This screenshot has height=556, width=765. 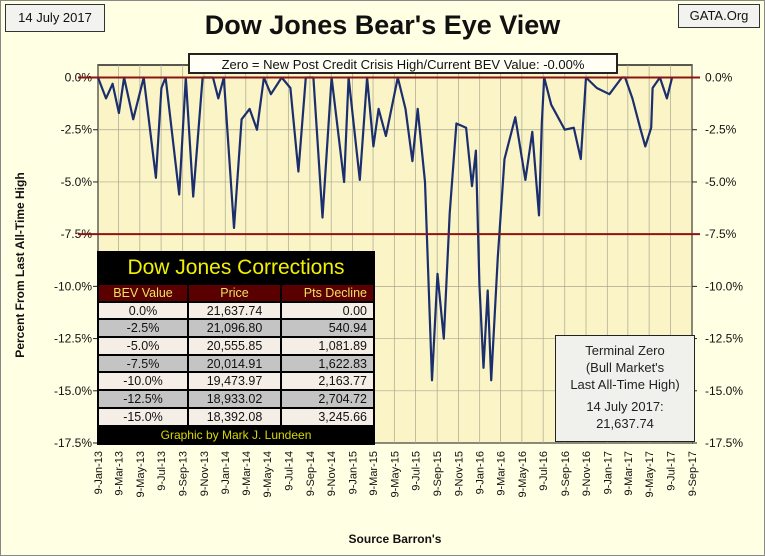 What do you see at coordinates (226, 472) in the screenshot?
I see `x-tick-label: 9-Jan-14` at bounding box center [226, 472].